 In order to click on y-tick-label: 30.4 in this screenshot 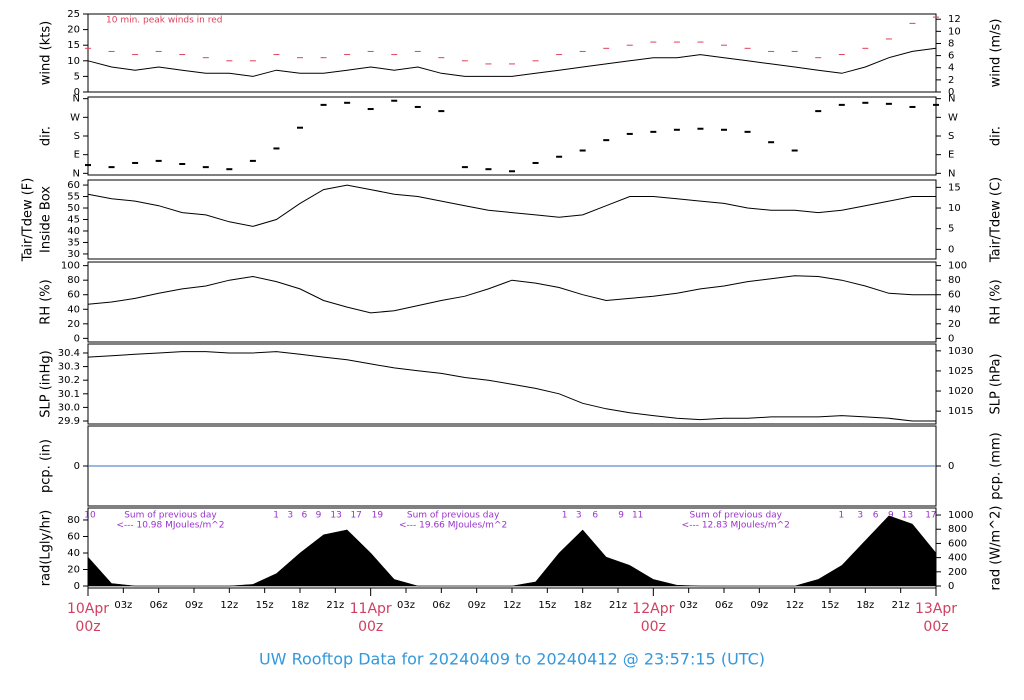, I will do `click(69, 353)`.